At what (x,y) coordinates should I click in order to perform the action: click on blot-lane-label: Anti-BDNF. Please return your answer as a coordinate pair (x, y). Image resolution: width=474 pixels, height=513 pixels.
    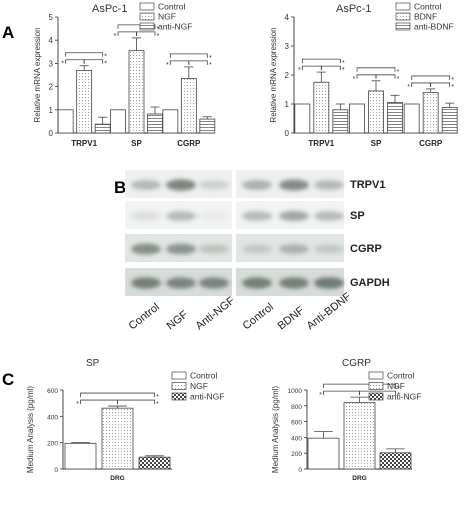
    Looking at the image, I should click on (329, 311).